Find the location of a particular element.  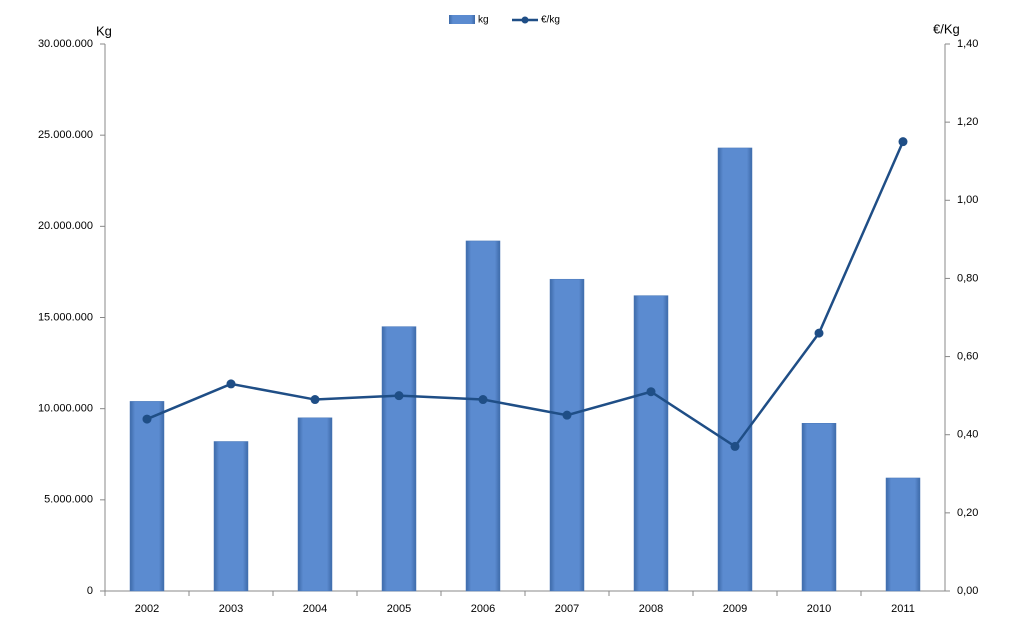

y2-tick-label: 0,60 is located at coordinates (967, 356).